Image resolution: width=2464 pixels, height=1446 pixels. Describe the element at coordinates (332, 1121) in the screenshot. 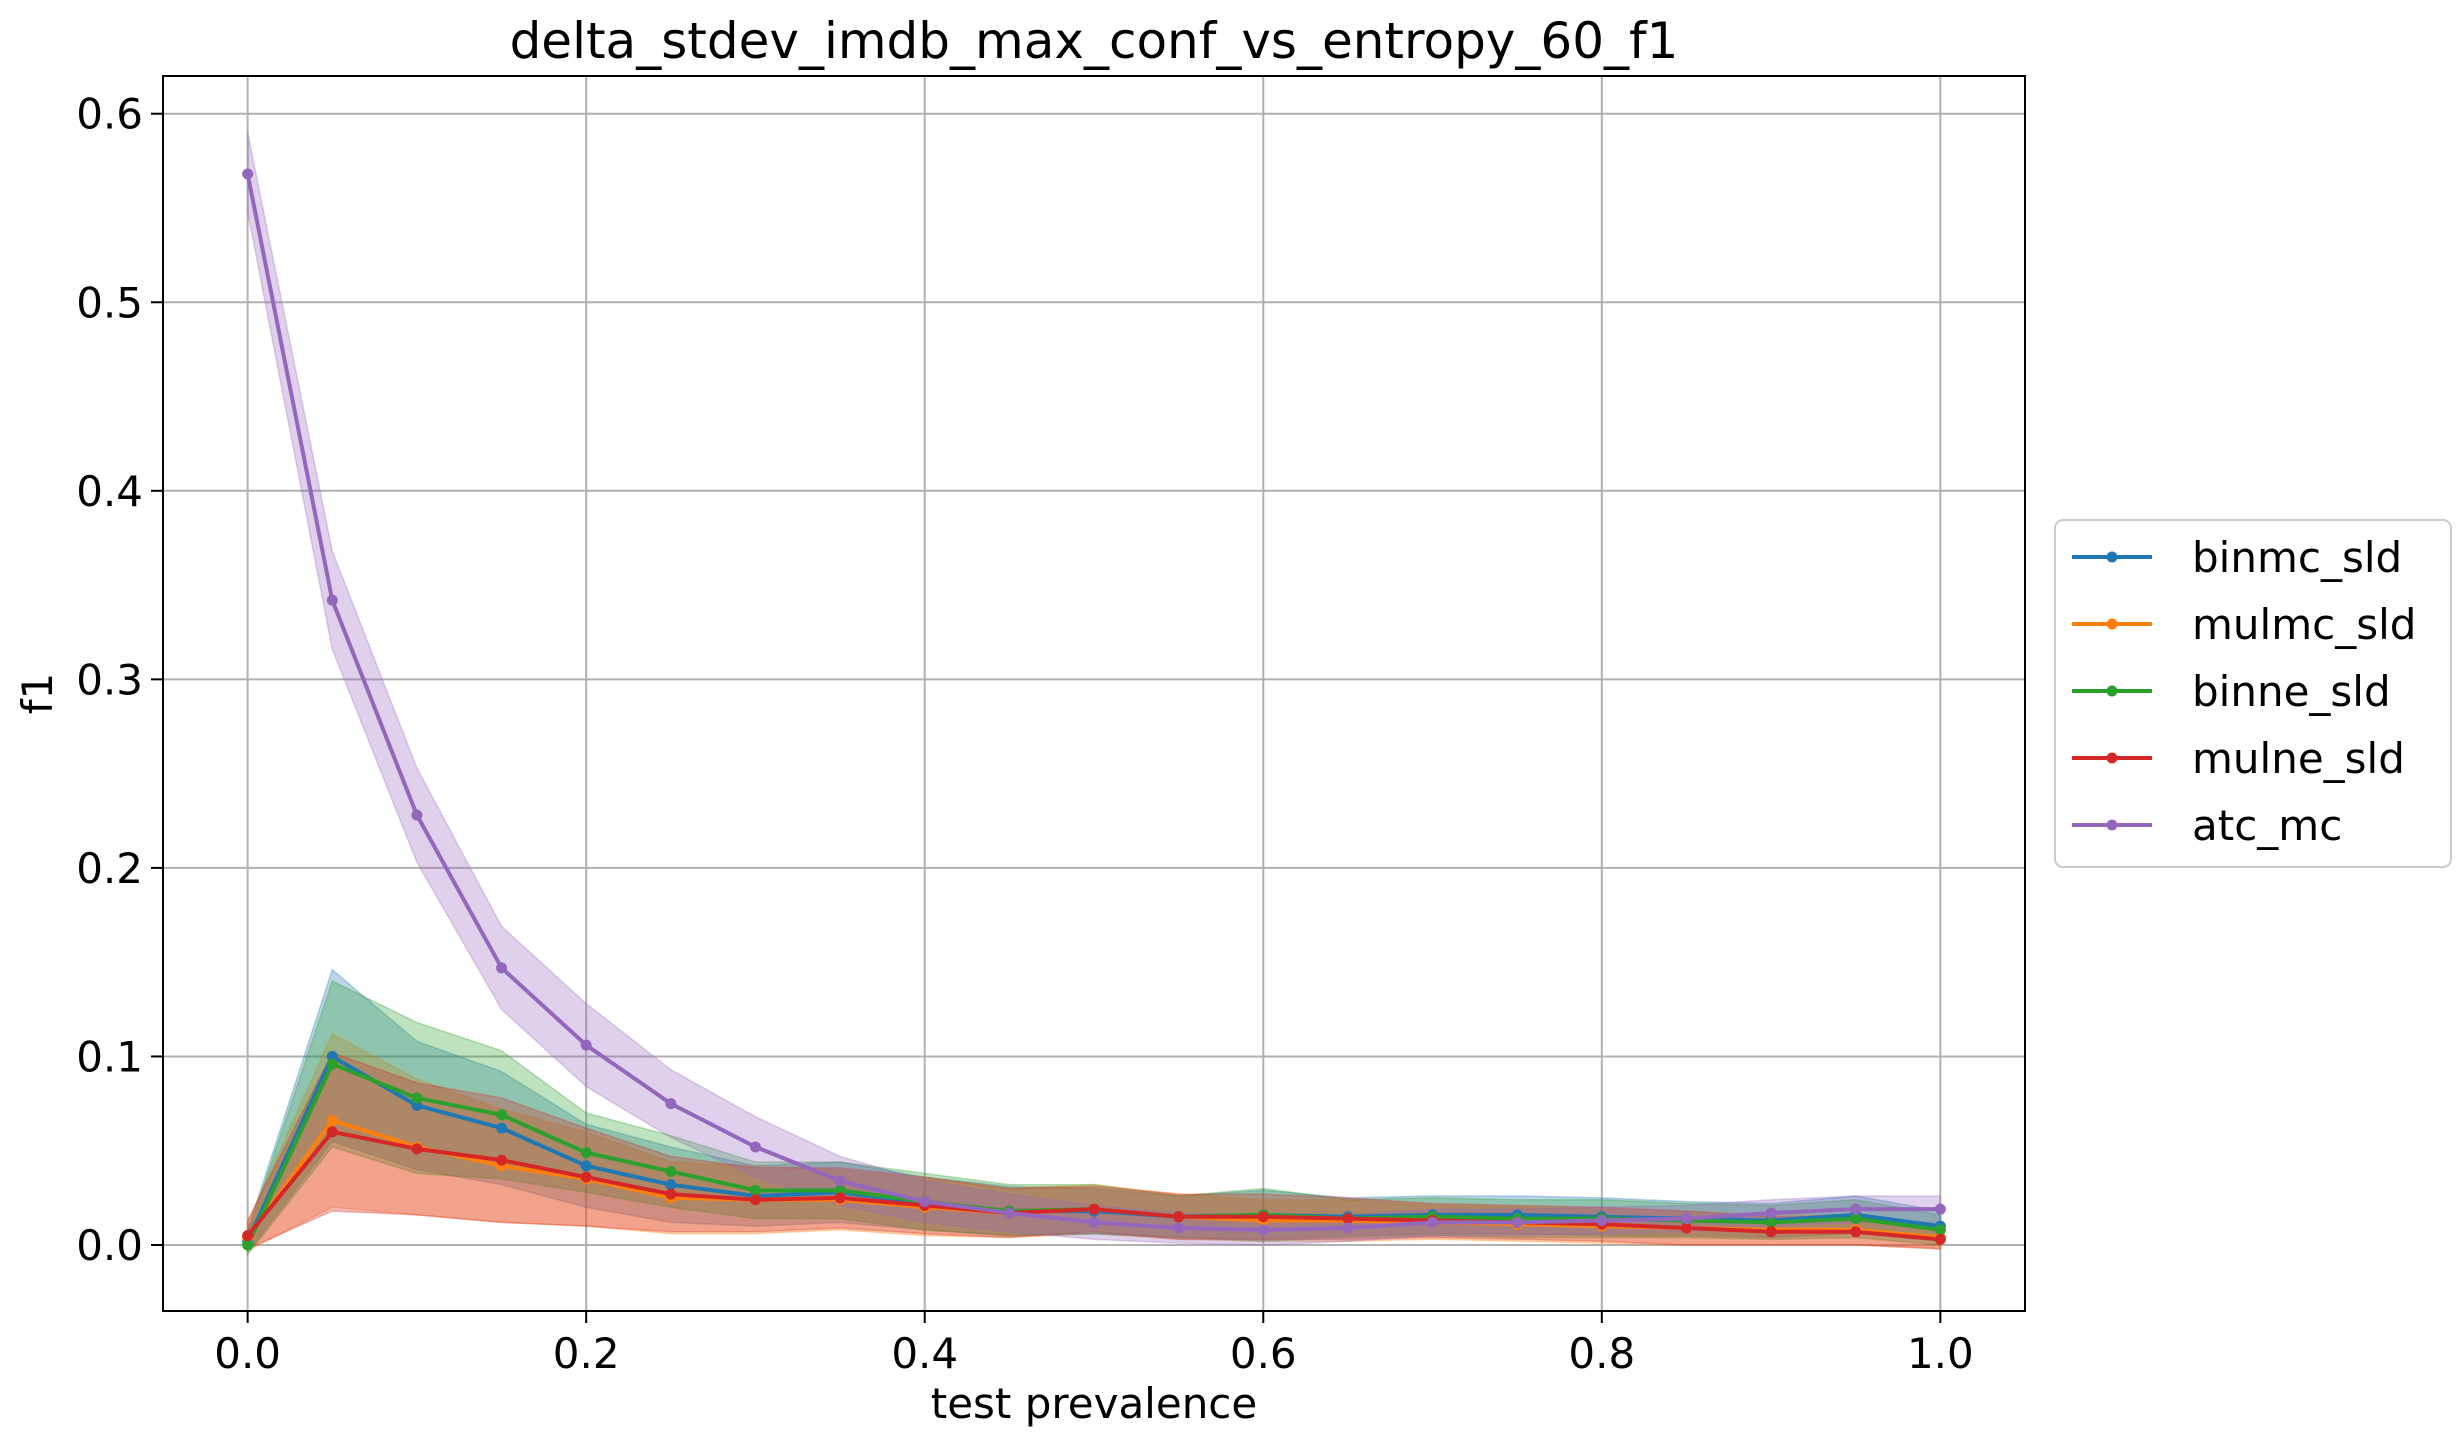

I see `point-mulmc_sld` at that location.